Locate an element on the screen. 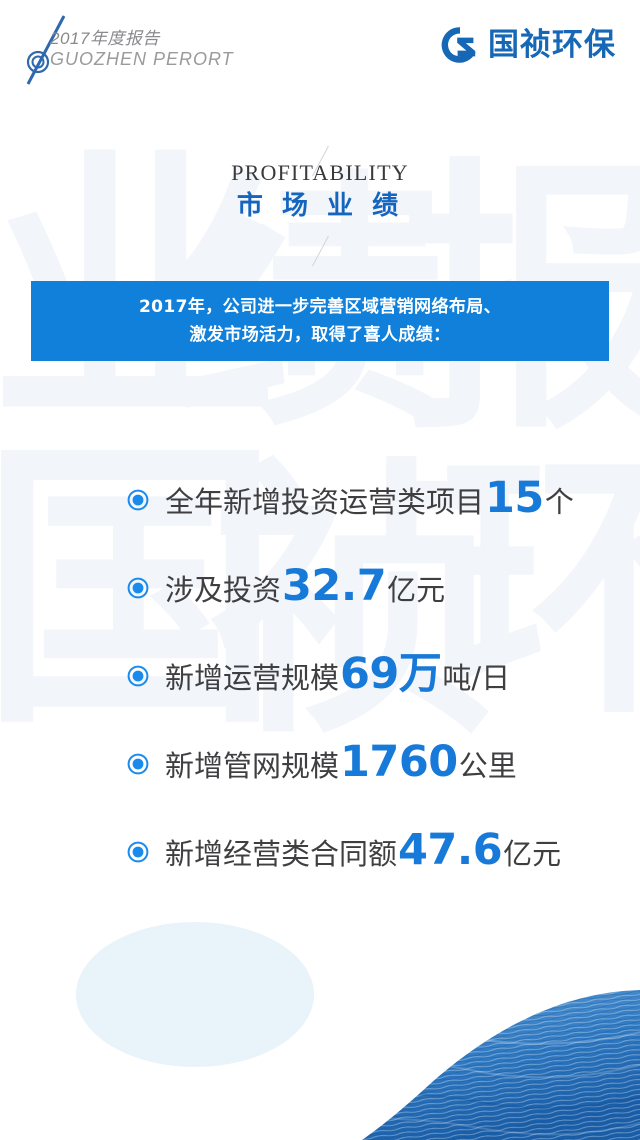  stat-prefix: 新增运营规模 is located at coordinates (252, 678).